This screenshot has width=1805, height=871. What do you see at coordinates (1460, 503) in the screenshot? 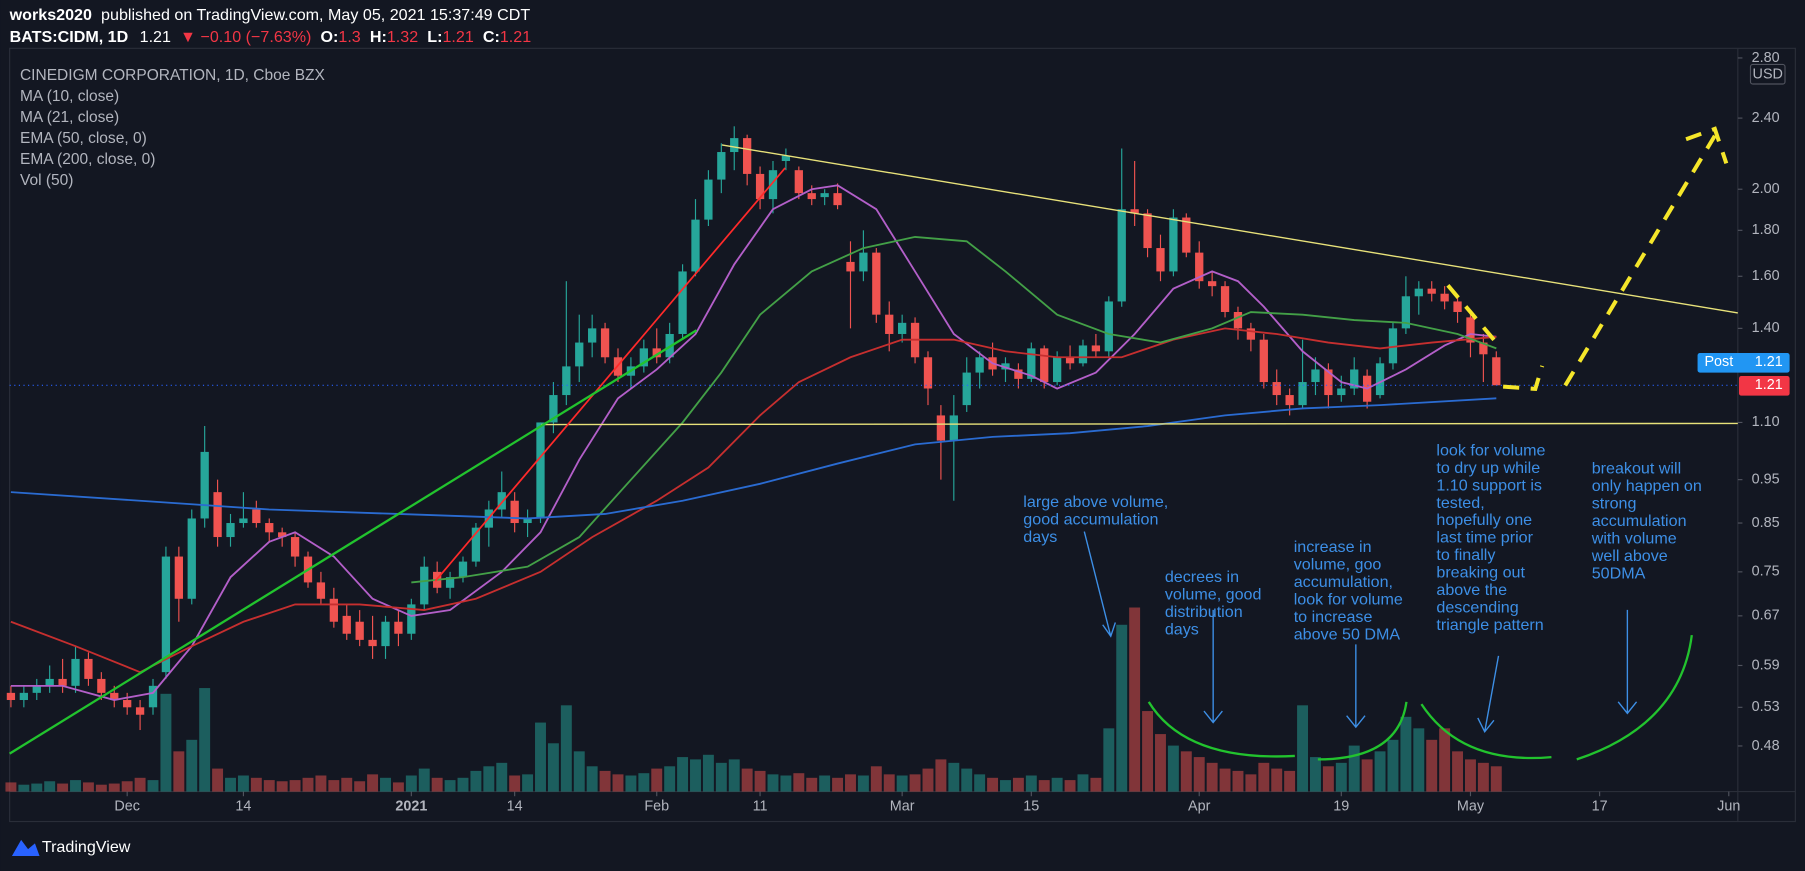
I see `annotation-line: tested,` at bounding box center [1460, 503].